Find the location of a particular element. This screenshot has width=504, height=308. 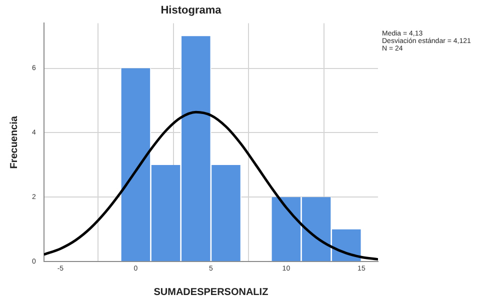

chart-title: Histograma is located at coordinates (191, 10).